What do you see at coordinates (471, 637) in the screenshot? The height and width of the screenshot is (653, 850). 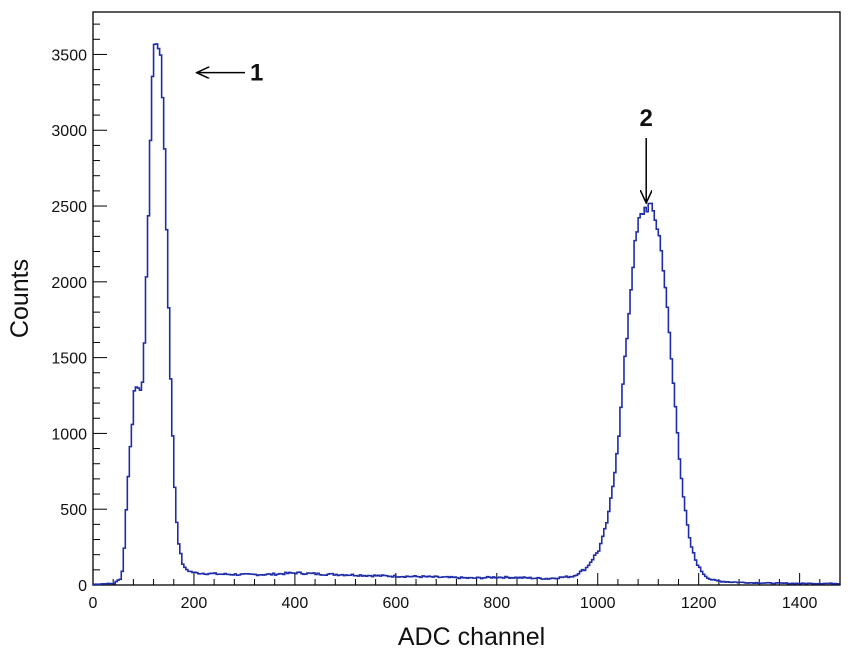 I see `x-axis-title: ADC channel` at bounding box center [471, 637].